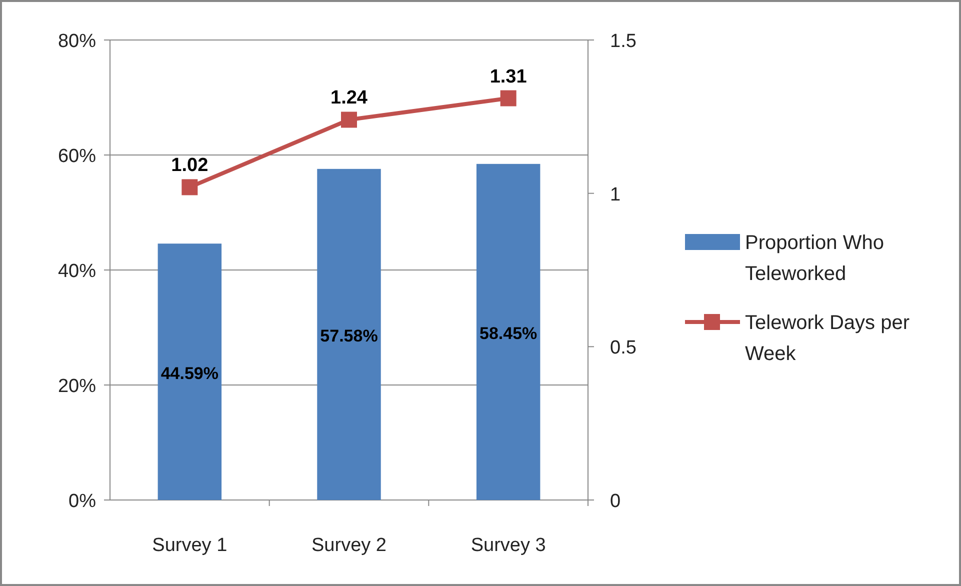  I want to click on data-label: 1.02, so click(189, 165).